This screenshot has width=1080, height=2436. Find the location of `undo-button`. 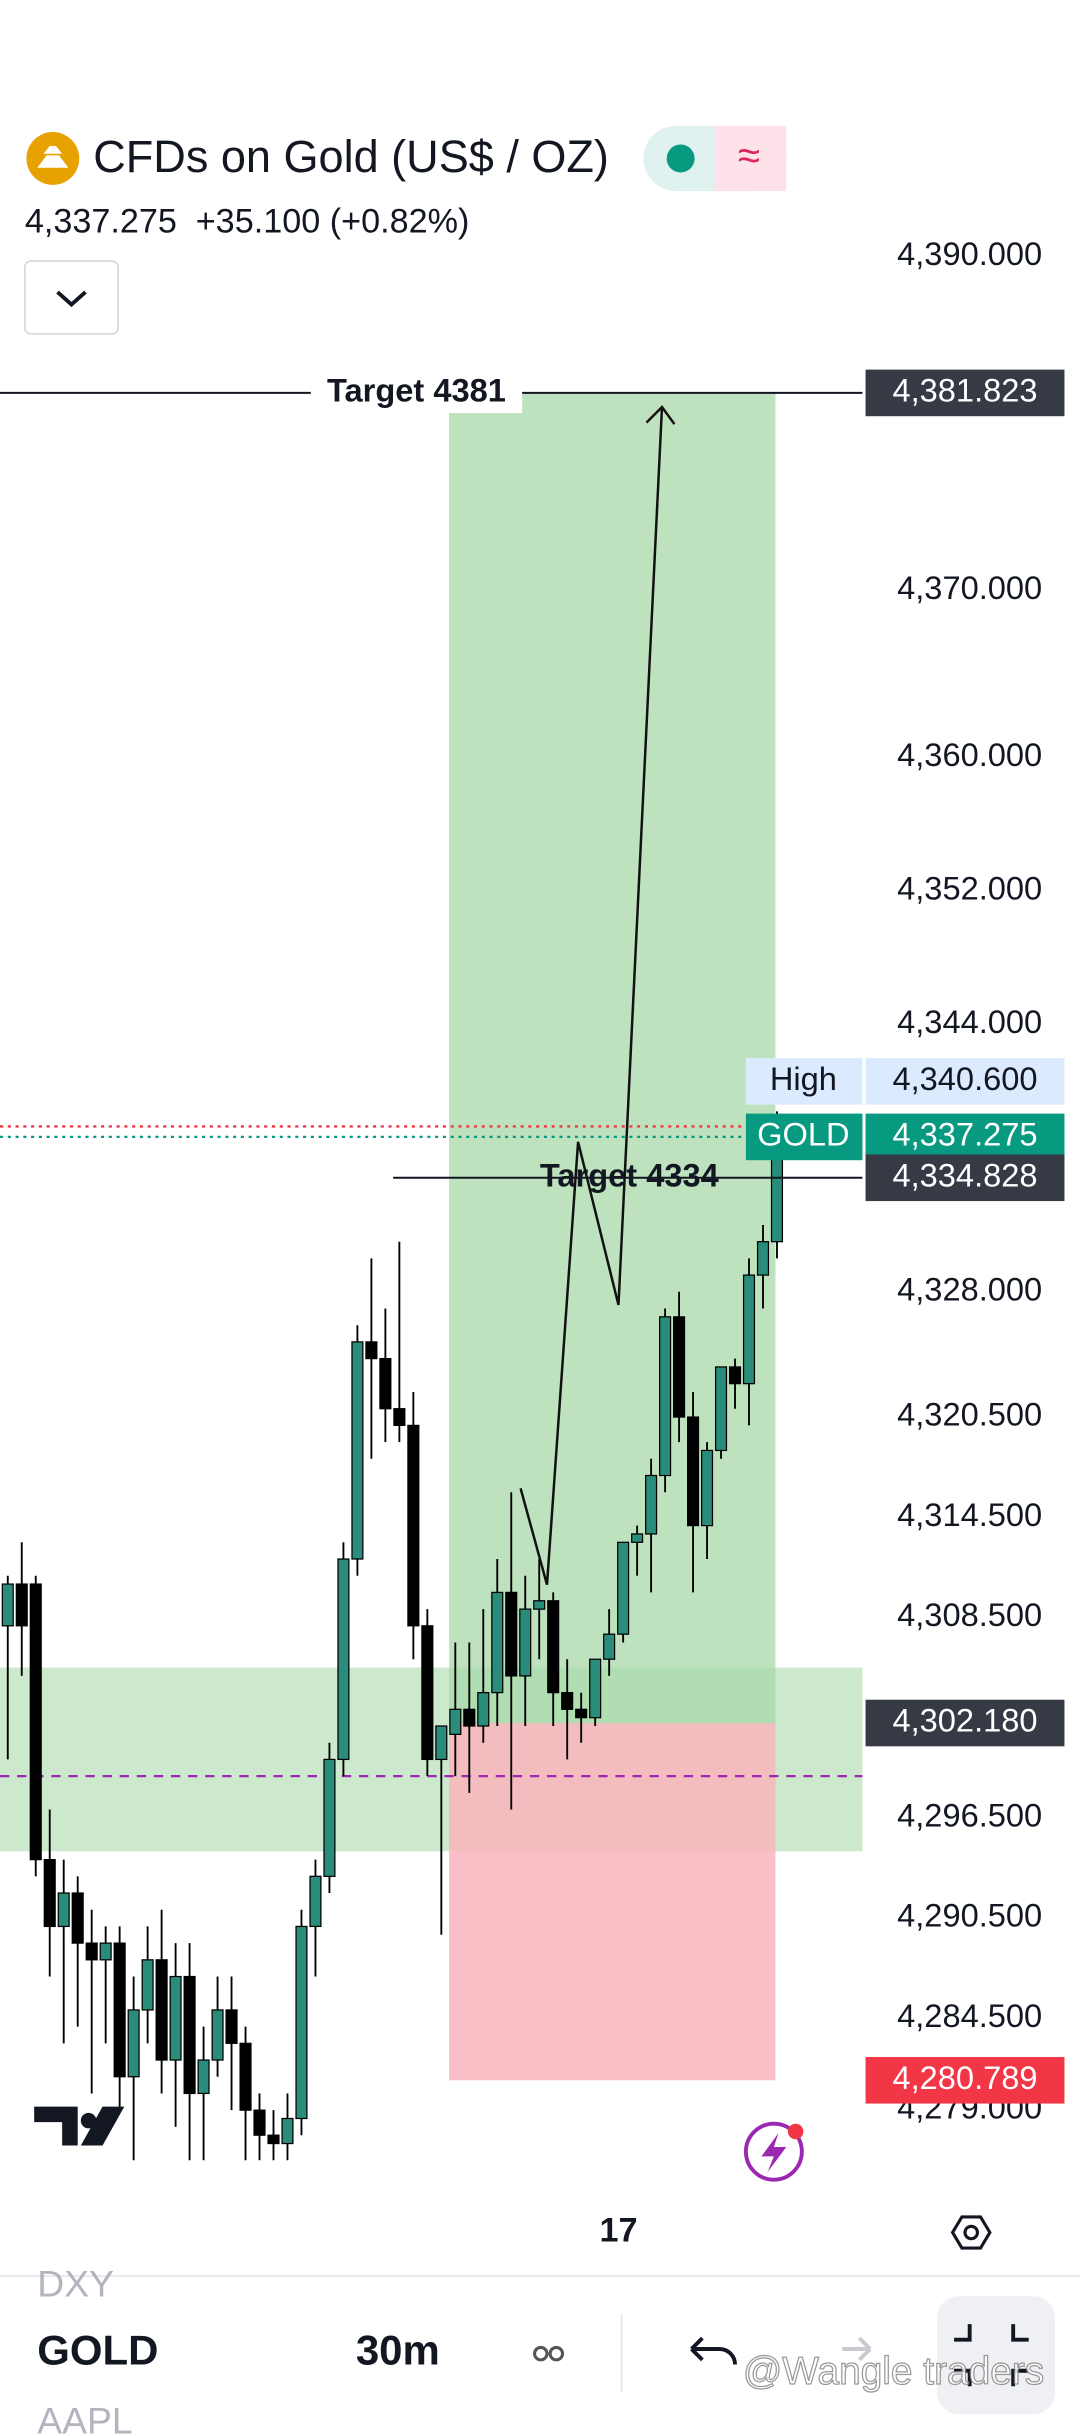

undo-button is located at coordinates (713, 2350).